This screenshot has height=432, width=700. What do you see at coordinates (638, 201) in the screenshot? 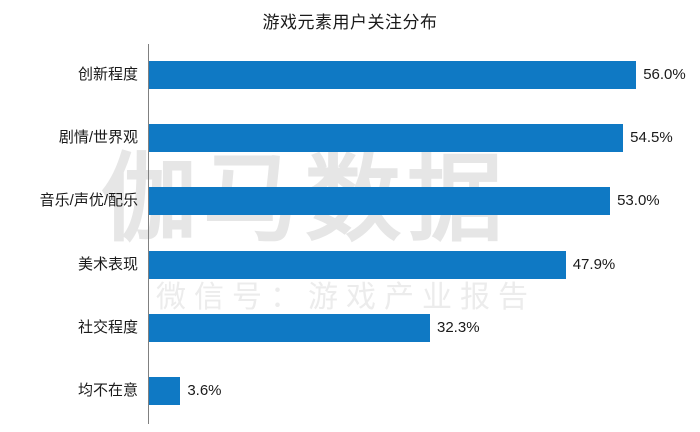
I see `bar-value-label: 53.0%` at bounding box center [638, 201].